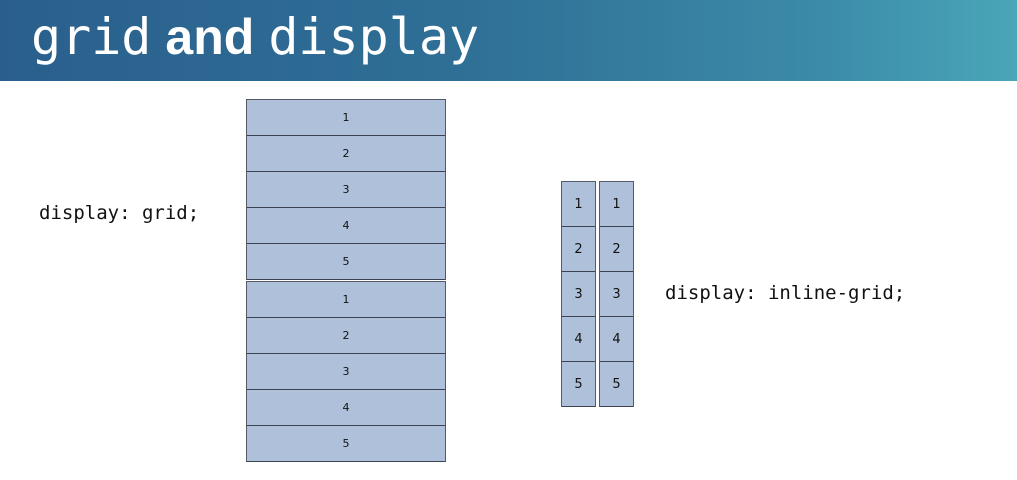 Image resolution: width=1017 pixels, height=480 pixels. I want to click on title-word-grid: grid, so click(91, 37).